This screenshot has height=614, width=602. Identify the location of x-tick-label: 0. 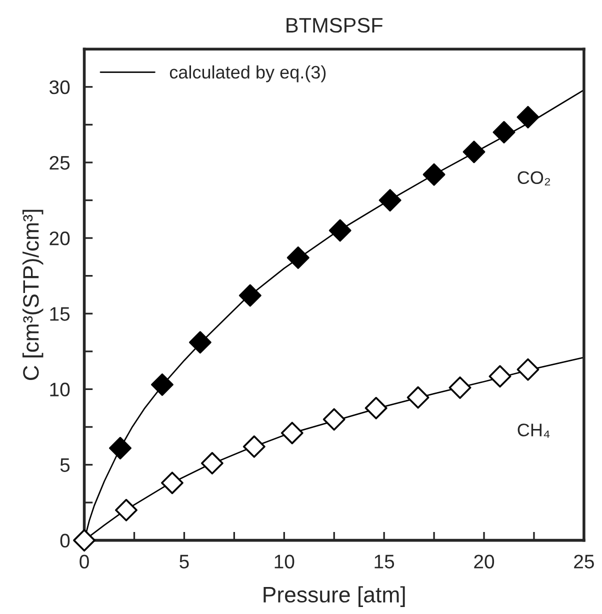
(84, 561).